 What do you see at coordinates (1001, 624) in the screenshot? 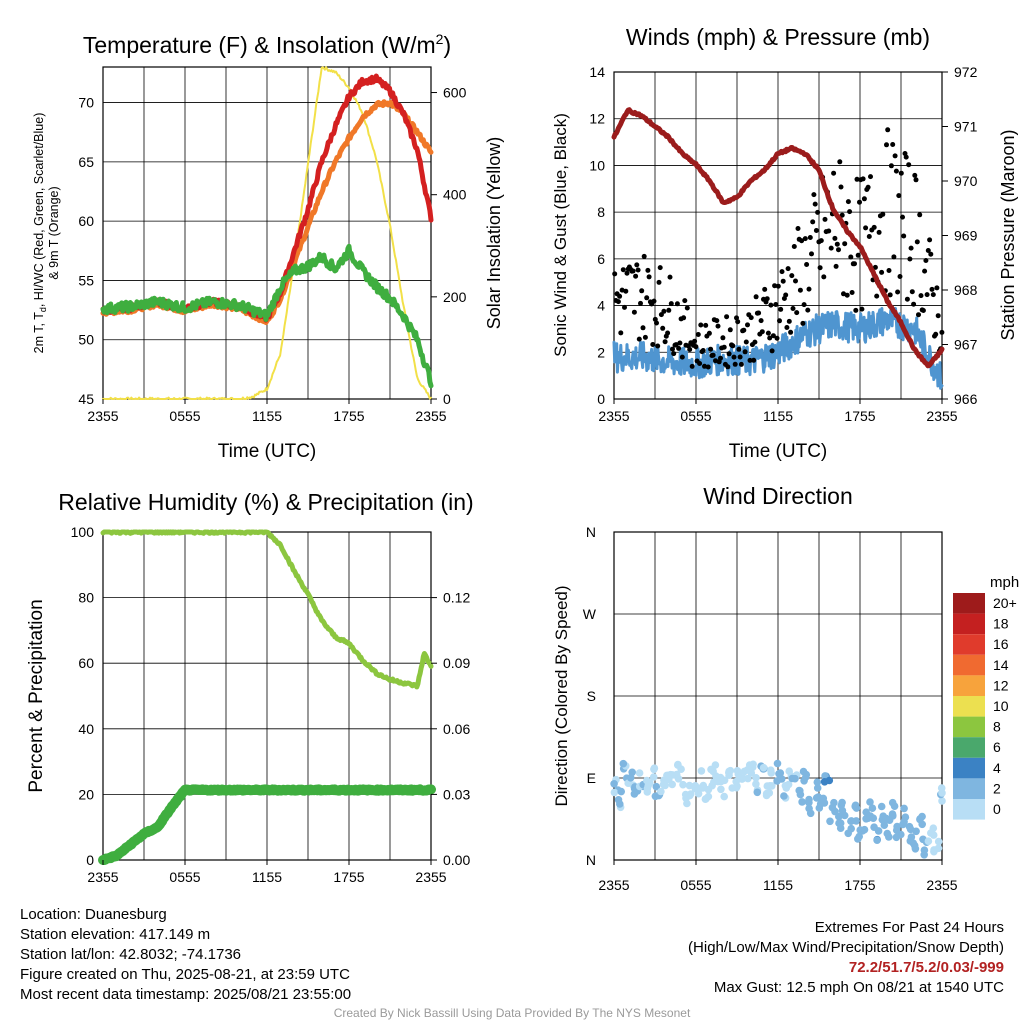
I see `legend-label: 18` at bounding box center [1001, 624].